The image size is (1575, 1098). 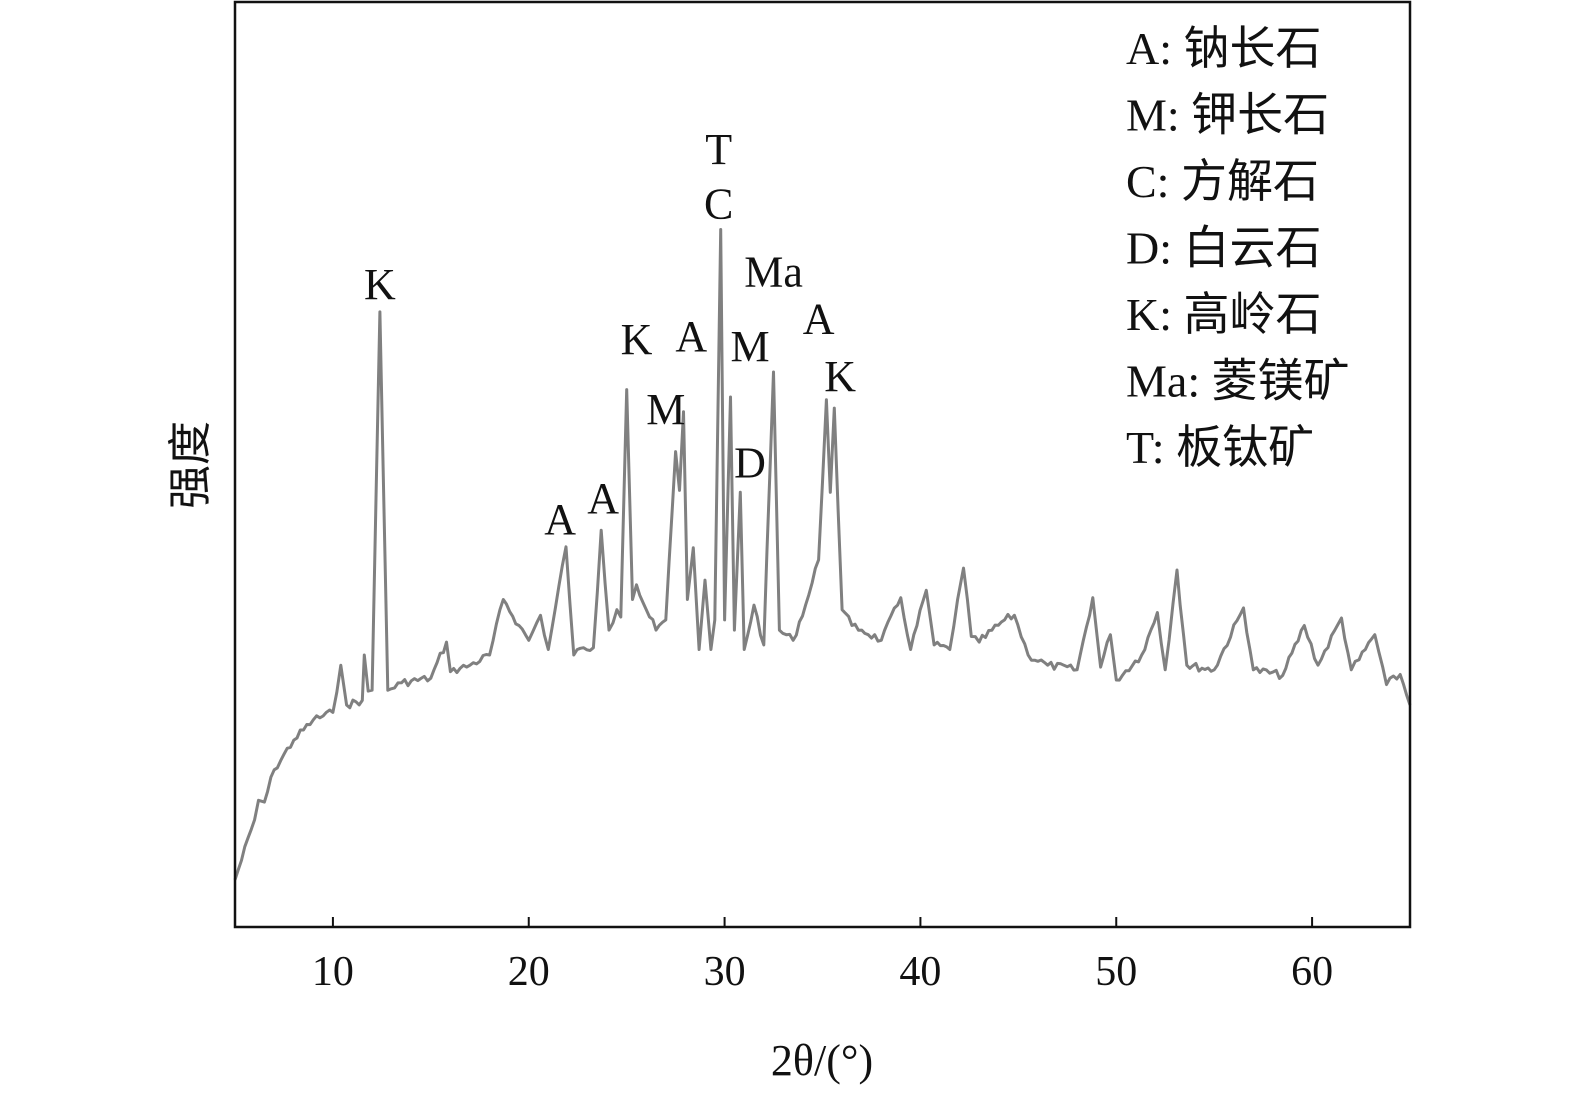 What do you see at coordinates (1224, 314) in the screenshot?
I see `legend-entry: K: 高岭石` at bounding box center [1224, 314].